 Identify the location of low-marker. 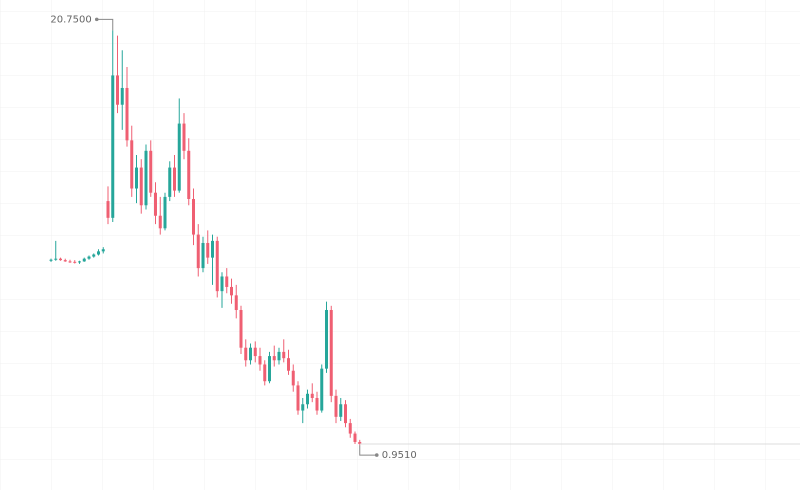
(368, 450).